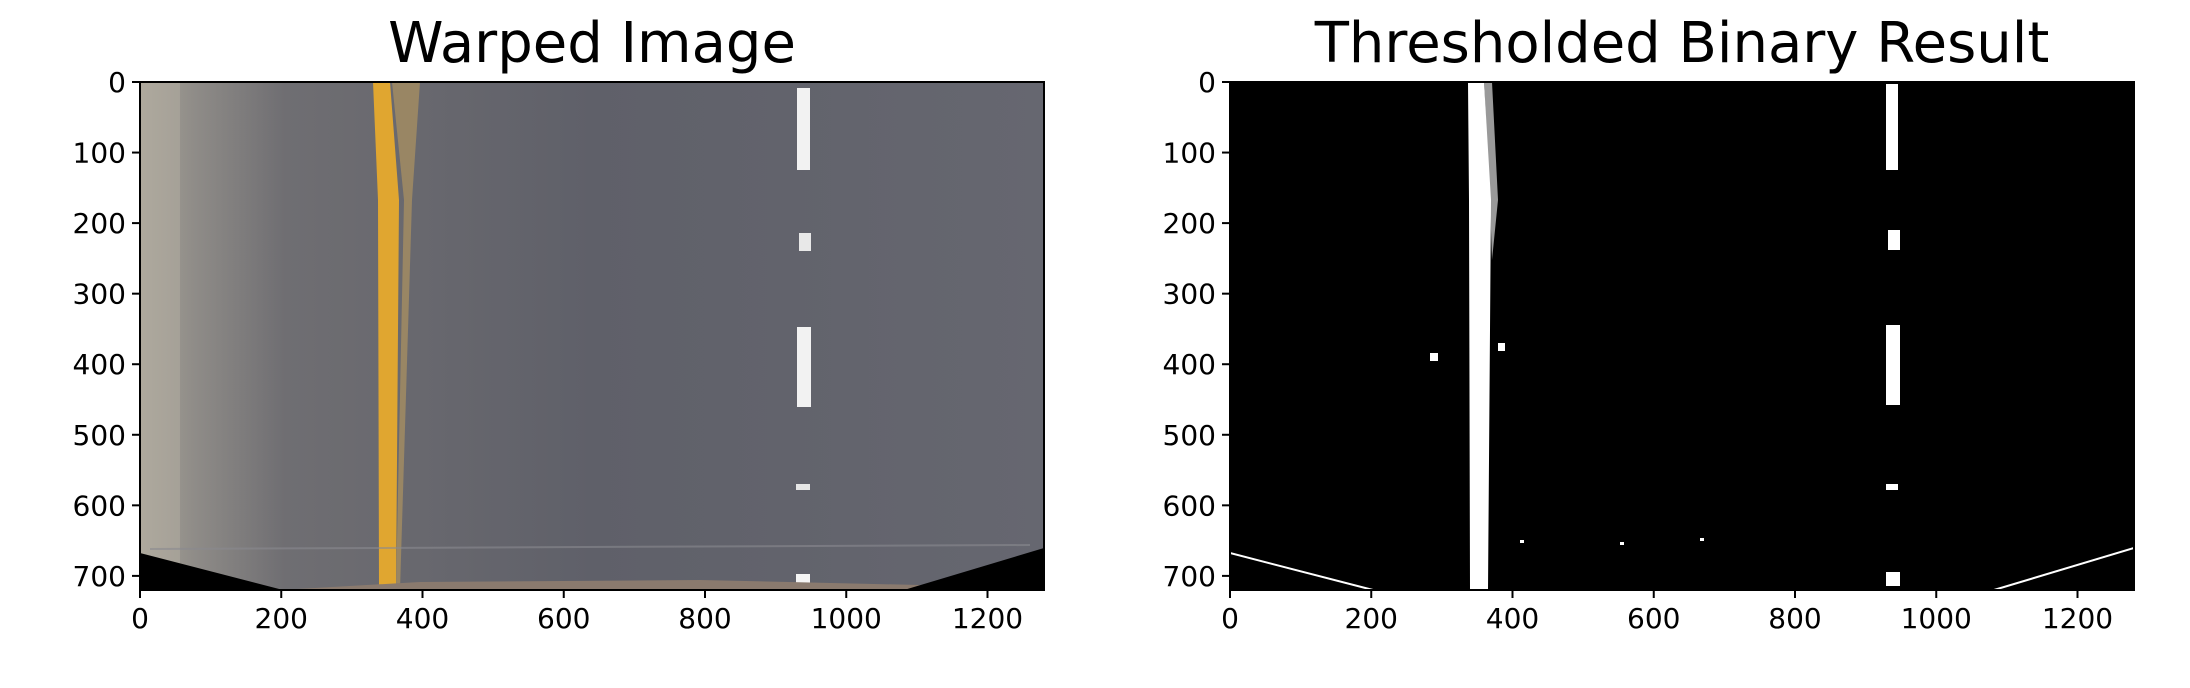 The image size is (2190, 688). I want to click on black-fill-left, so click(211, 571).